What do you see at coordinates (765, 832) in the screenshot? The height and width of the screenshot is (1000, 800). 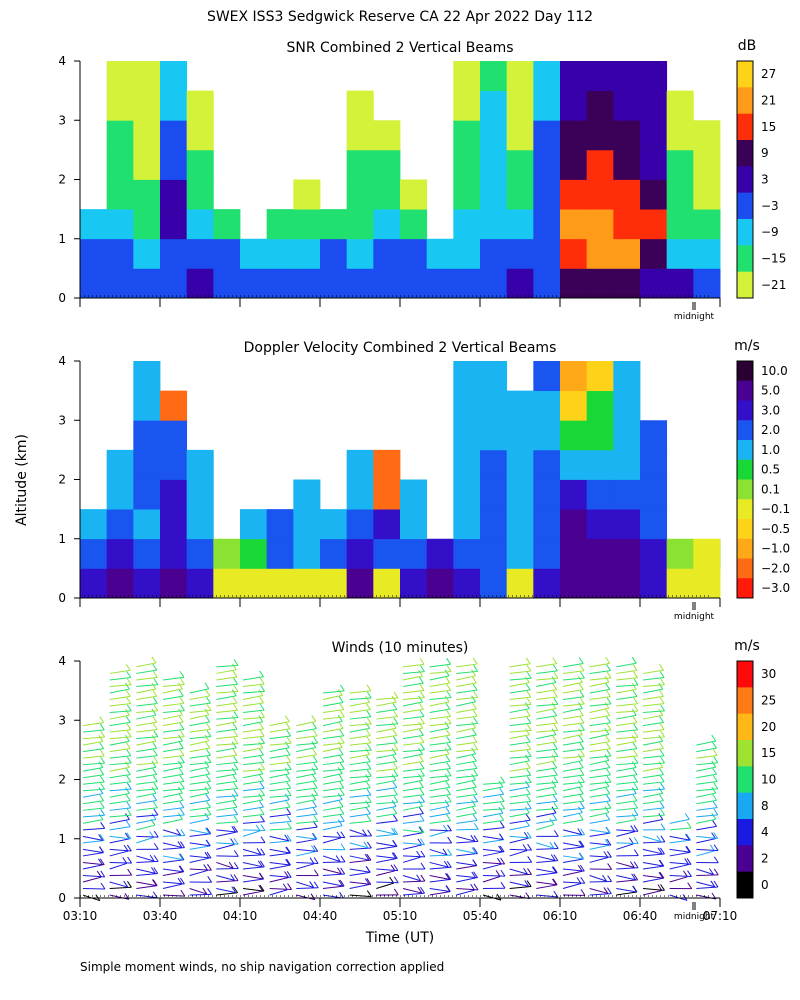 I see `colorbar-label: 4` at bounding box center [765, 832].